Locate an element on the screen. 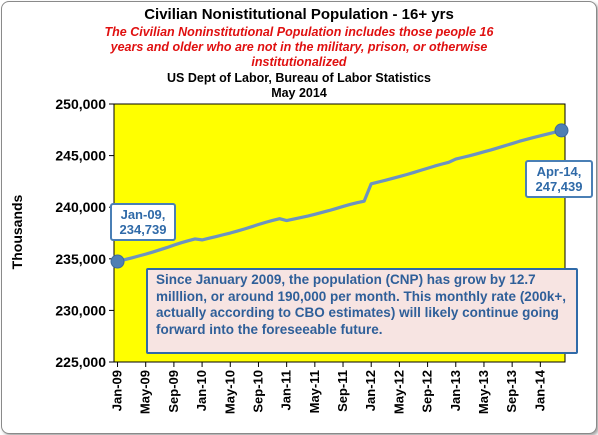  start-callout-label: Jan-09, is located at coordinates (143, 214).